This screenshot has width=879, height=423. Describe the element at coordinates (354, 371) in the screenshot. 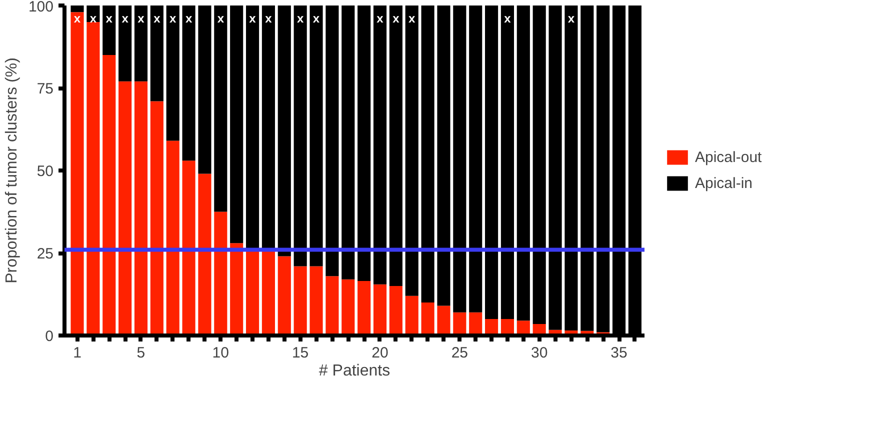

I see `x-axis-title: # Patients` at that location.